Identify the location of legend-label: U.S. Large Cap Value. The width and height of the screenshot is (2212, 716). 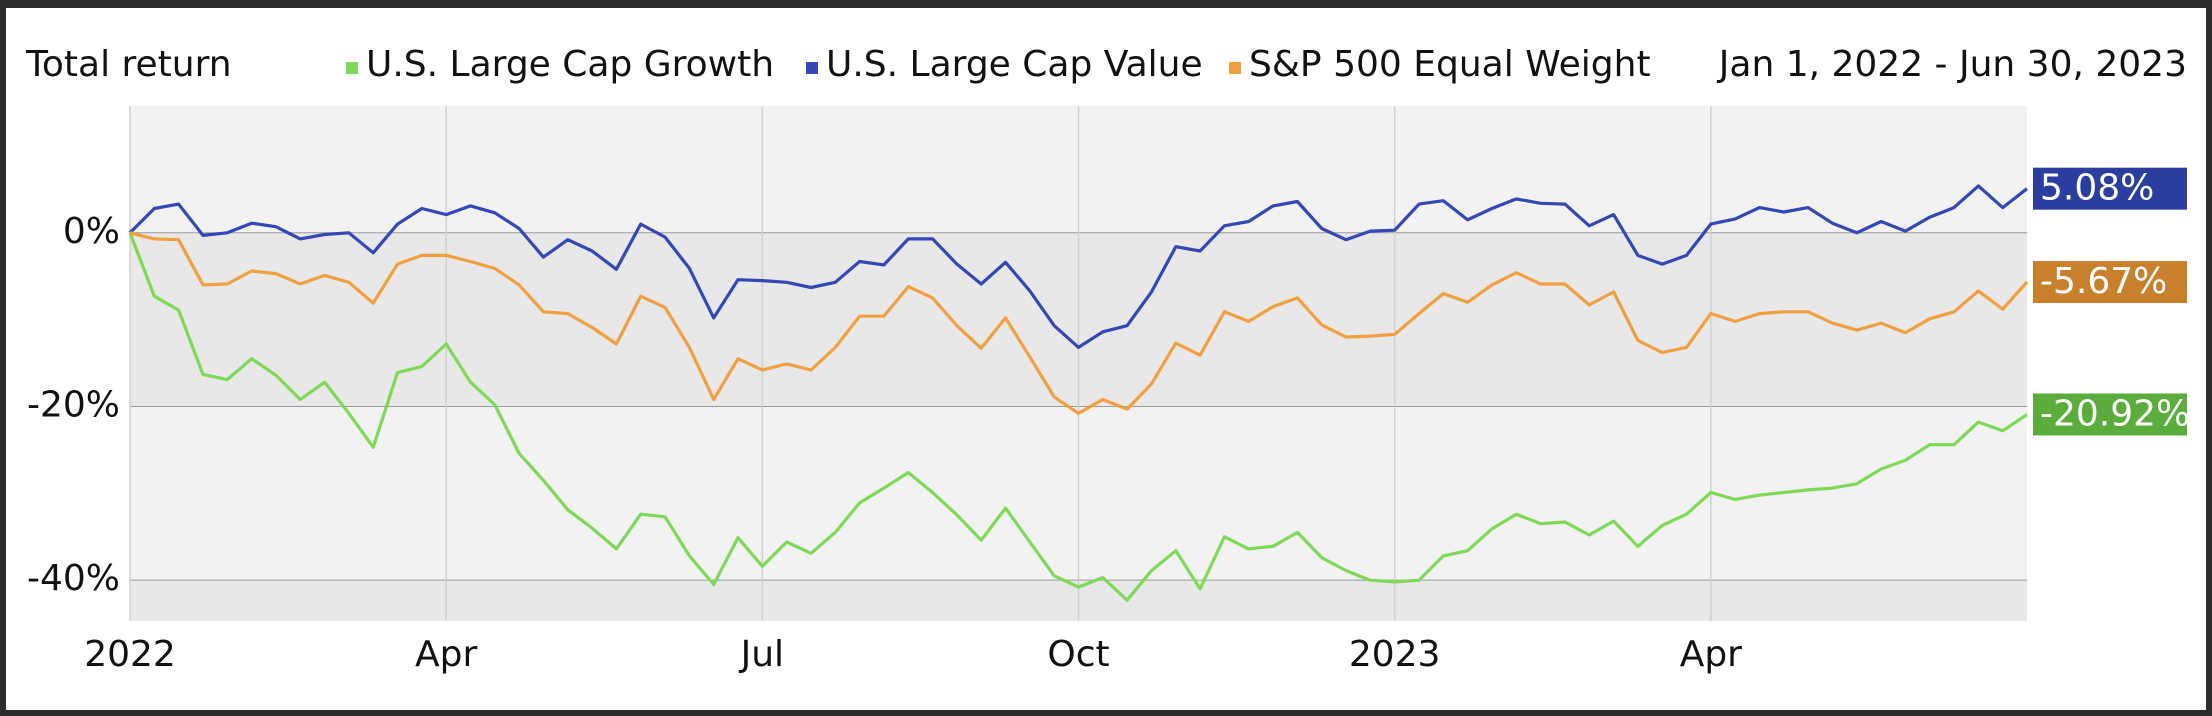
(1014, 64).